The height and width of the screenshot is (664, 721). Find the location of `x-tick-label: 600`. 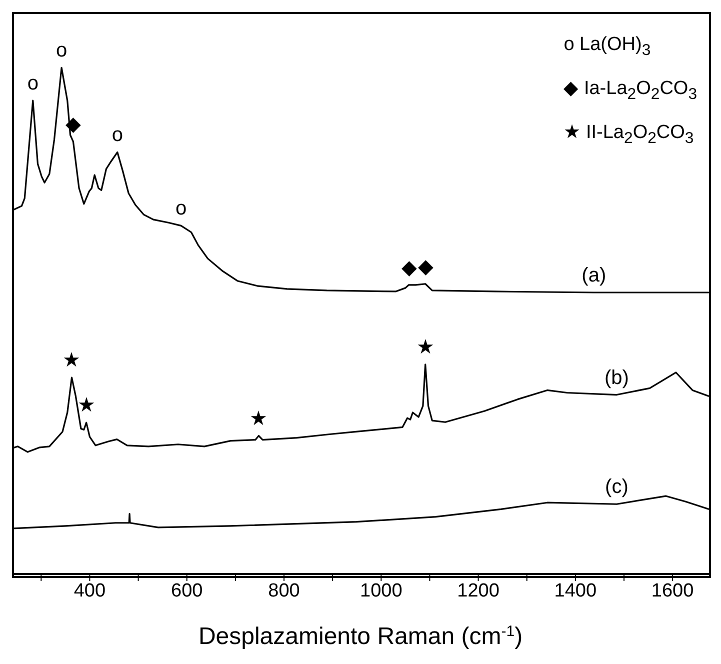

x-tick-label: 600 is located at coordinates (187, 591).